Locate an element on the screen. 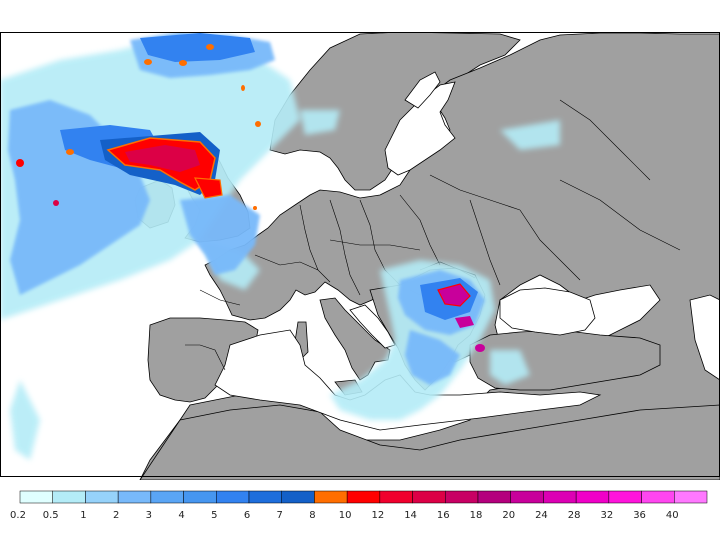  legend-tick-label: 1 is located at coordinates (83, 515).